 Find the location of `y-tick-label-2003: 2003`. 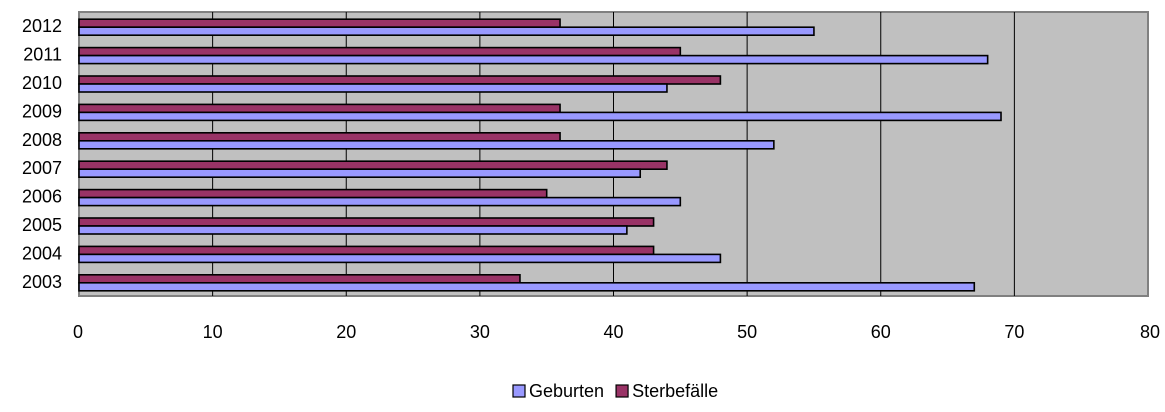

y-tick-label-2003: 2003 is located at coordinates (42, 282).